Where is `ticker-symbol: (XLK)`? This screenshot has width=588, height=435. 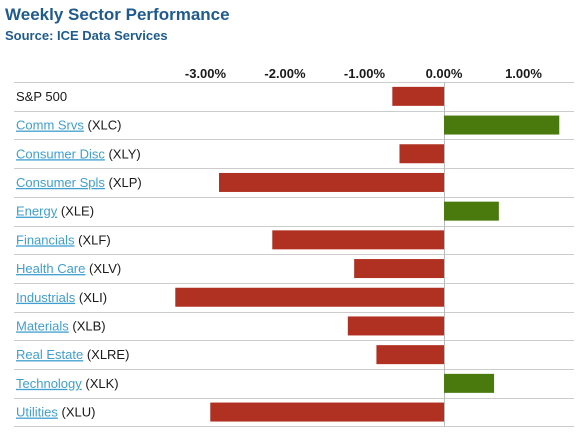
ticker-symbol: (XLK) is located at coordinates (100, 383).